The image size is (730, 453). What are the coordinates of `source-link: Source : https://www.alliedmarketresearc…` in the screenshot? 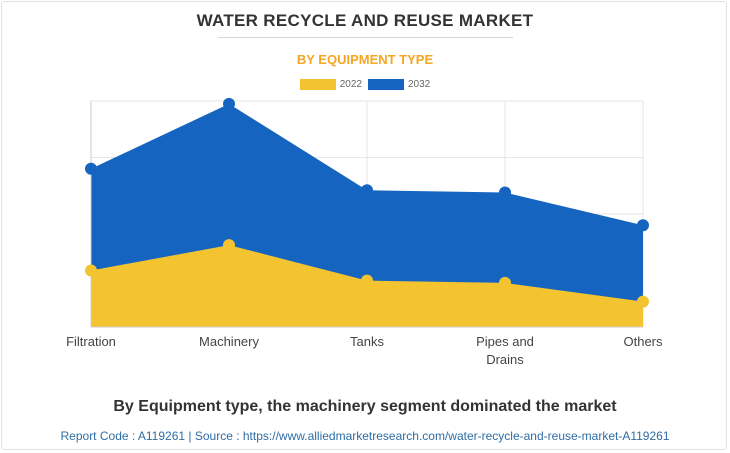 It's located at (432, 436).